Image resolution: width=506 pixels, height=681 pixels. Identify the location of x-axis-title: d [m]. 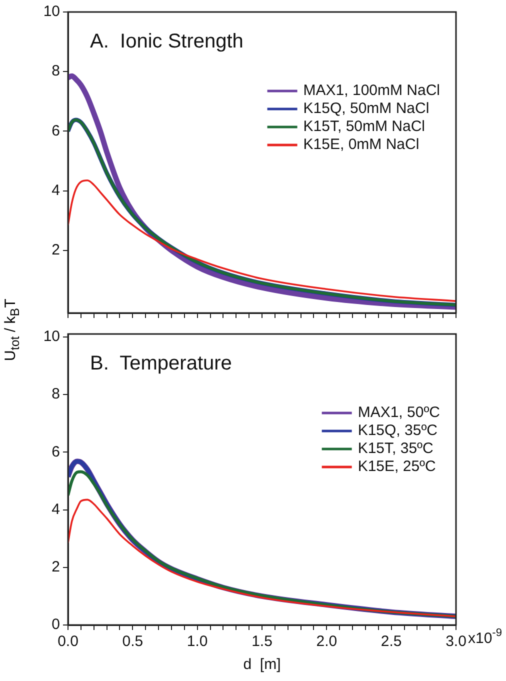
(262, 665).